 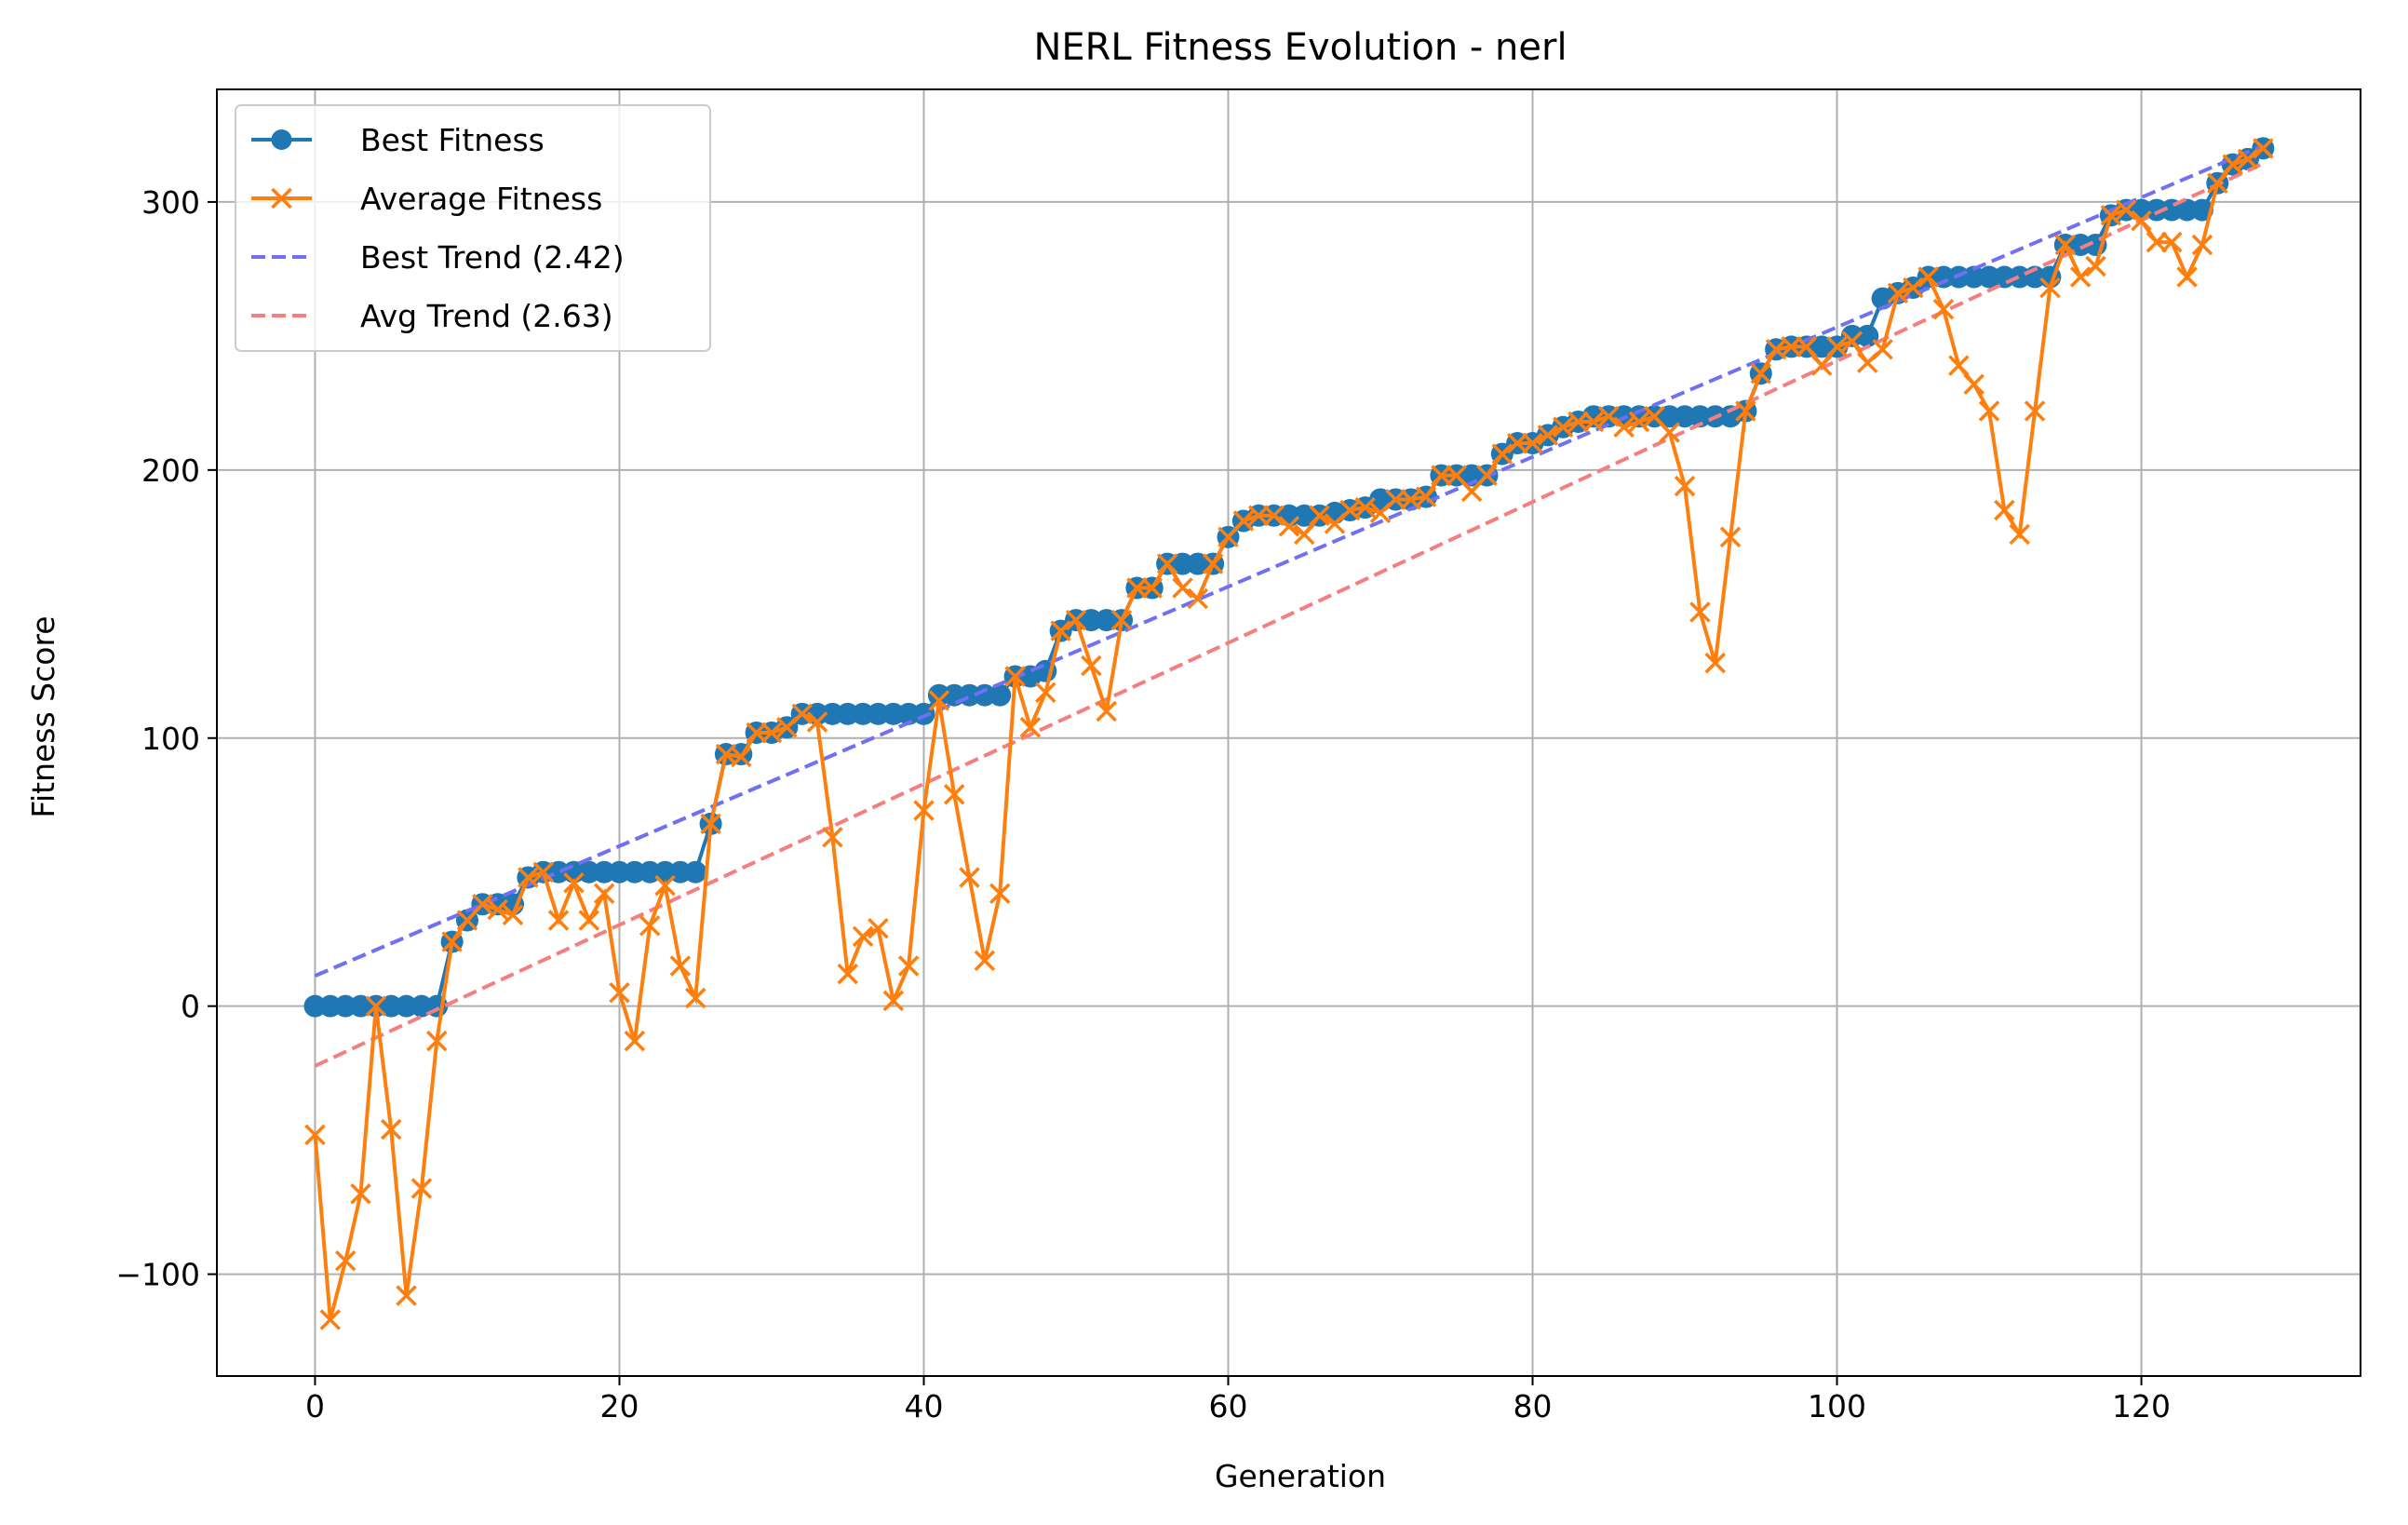 What do you see at coordinates (492, 257) in the screenshot?
I see `legend-label: Best Trend (2.42)` at bounding box center [492, 257].